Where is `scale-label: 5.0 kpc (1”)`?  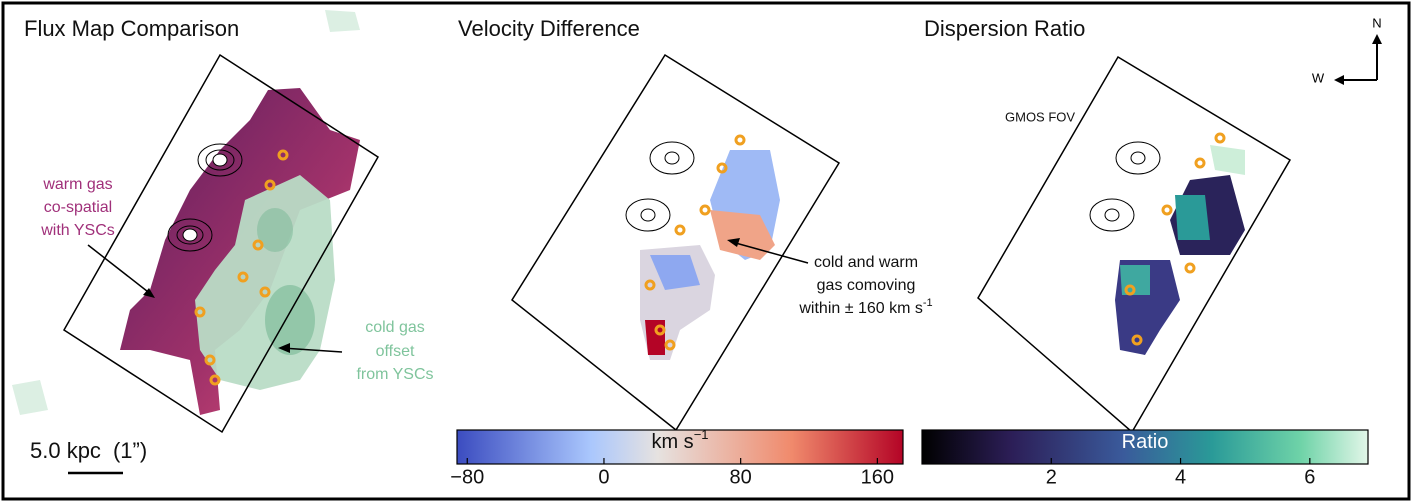
scale-label: 5.0 kpc (1”) is located at coordinates (88, 450).